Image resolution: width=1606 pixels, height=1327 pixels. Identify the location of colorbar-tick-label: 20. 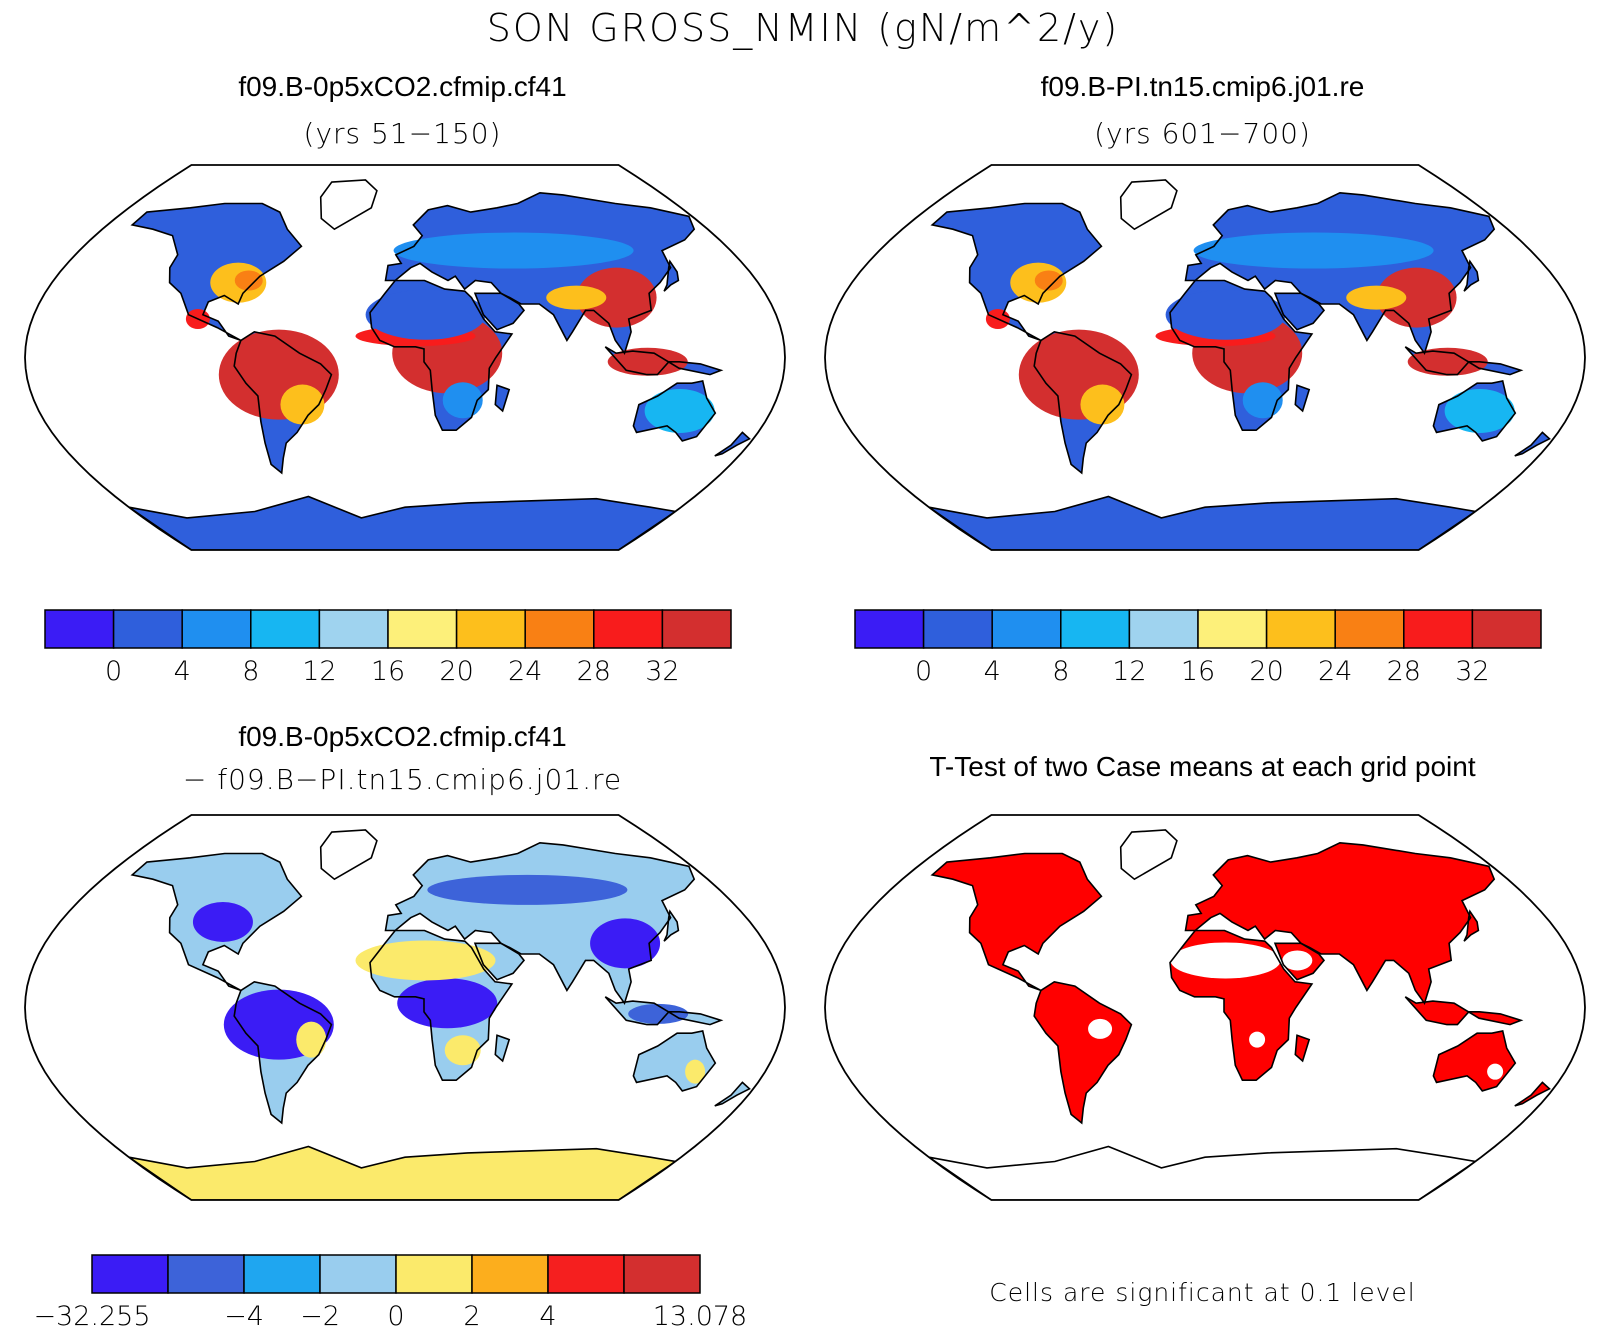
(456, 671).